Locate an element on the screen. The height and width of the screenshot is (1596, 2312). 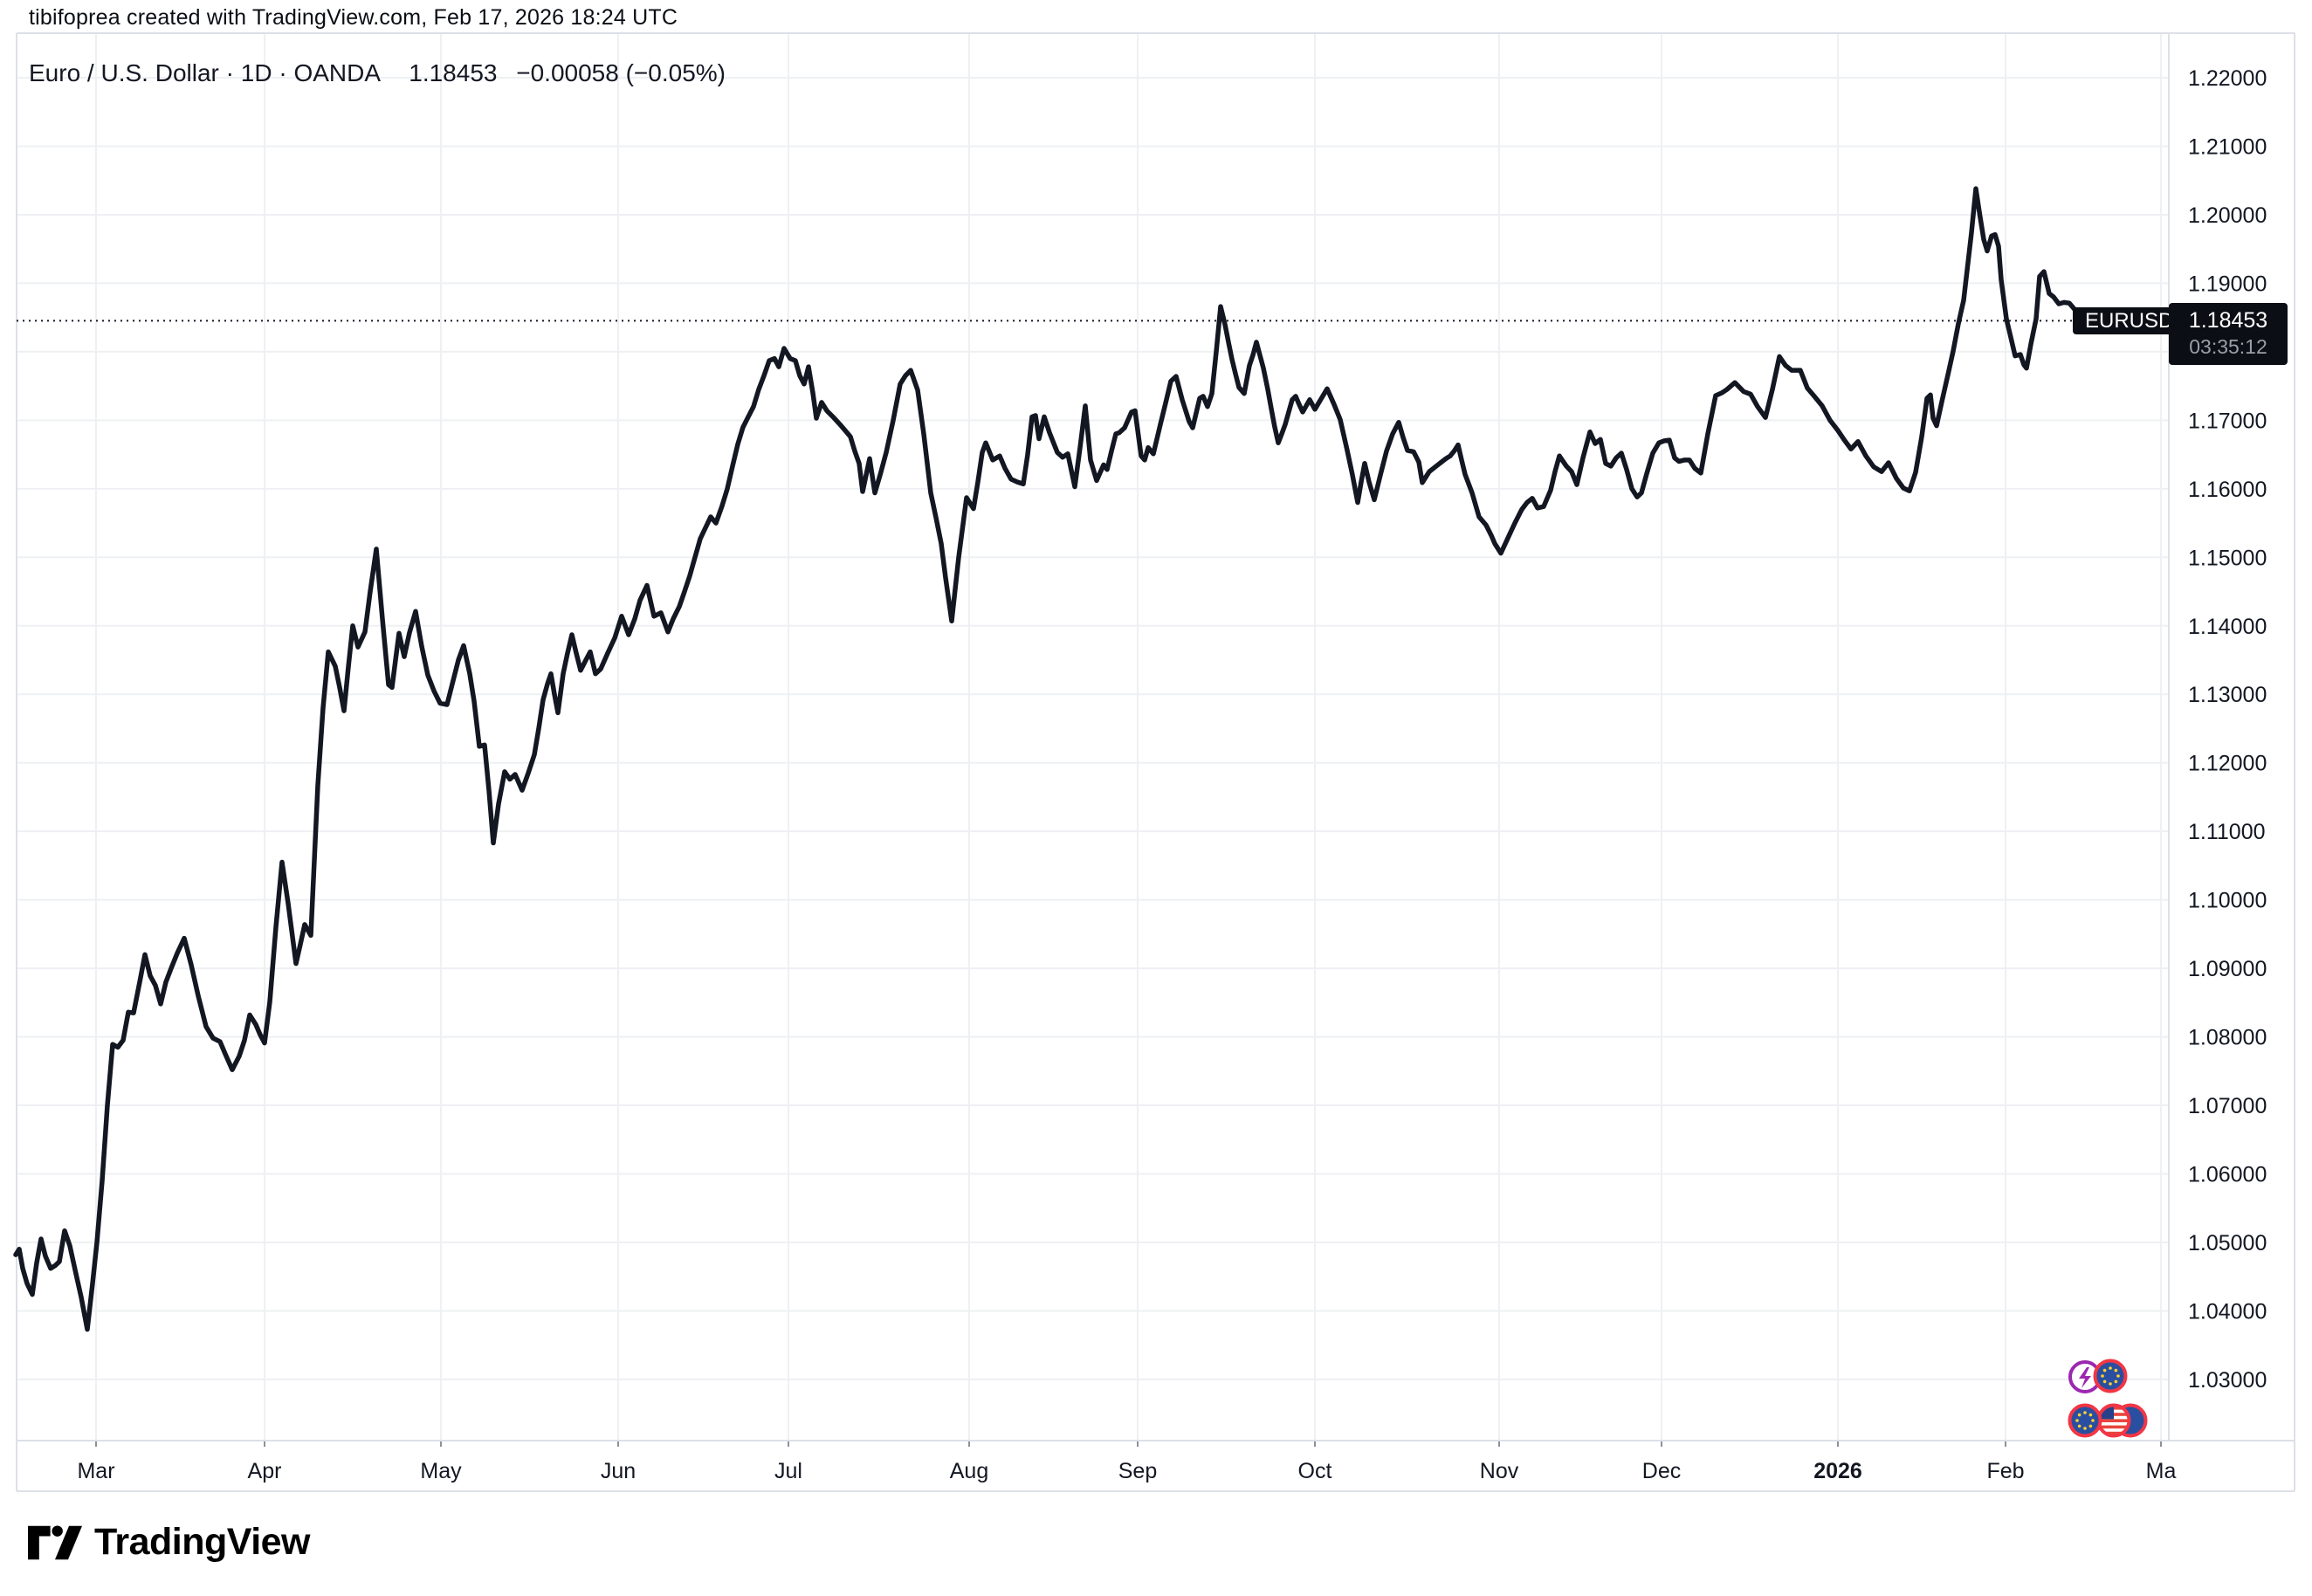
last-price-axis-label: 1.18453 03:35:12 is located at coordinates (2228, 334).